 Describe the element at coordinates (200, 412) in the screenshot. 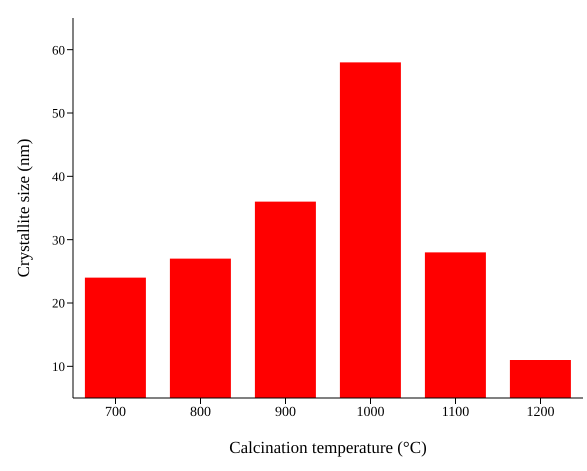

I see `x-tick-label: 800` at that location.